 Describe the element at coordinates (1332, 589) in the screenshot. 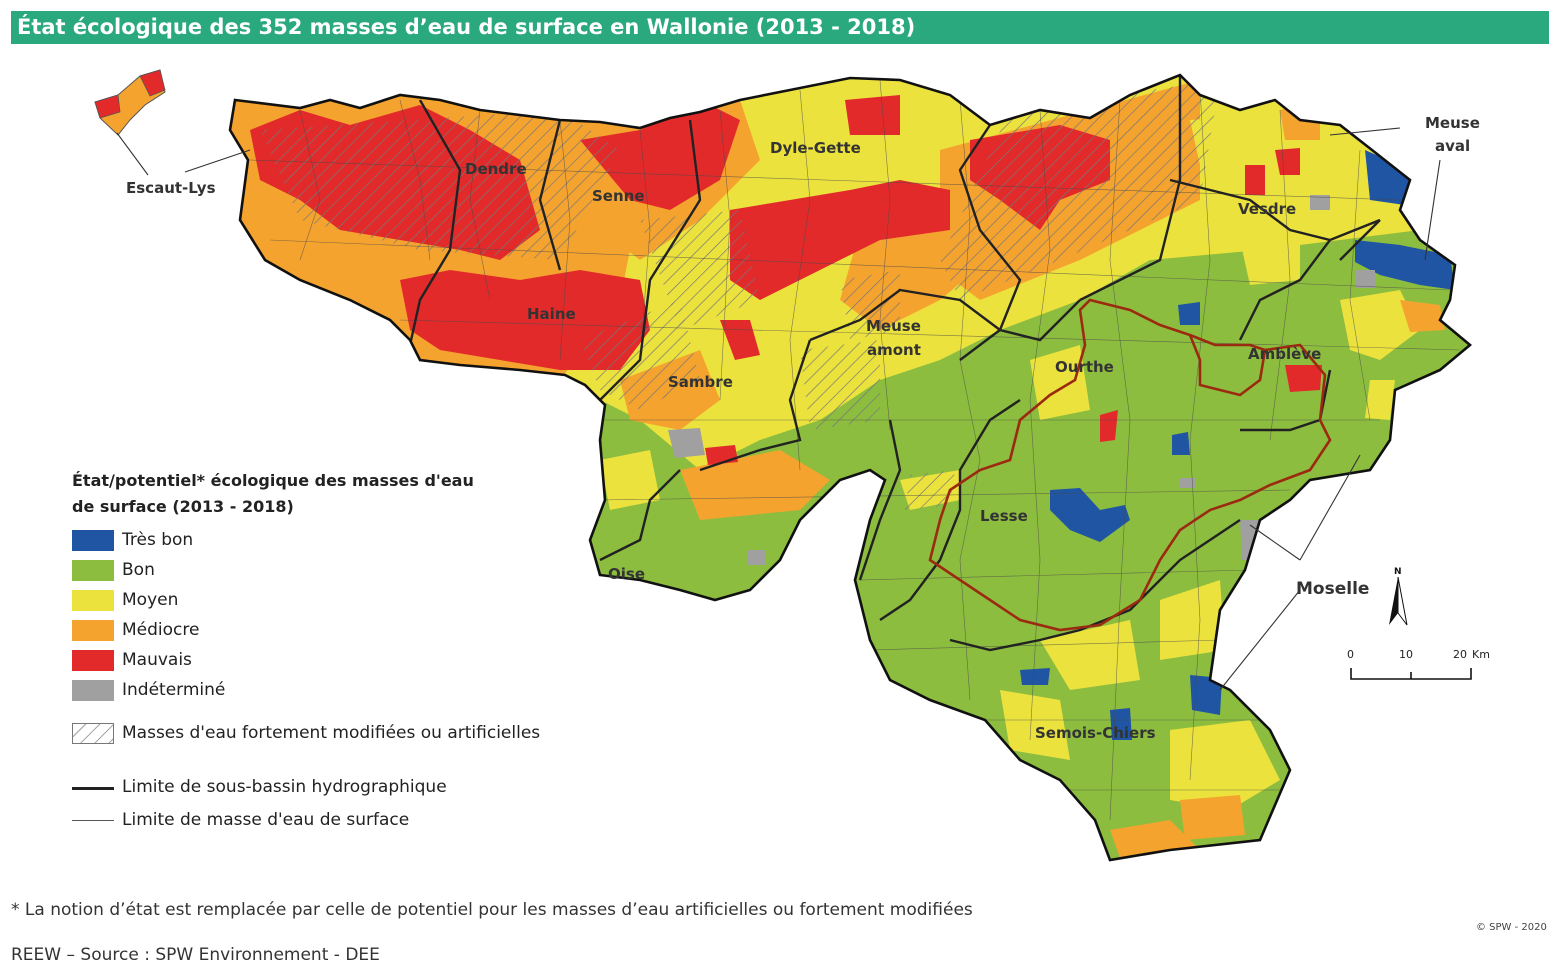

I see `label-moselle: Moselle` at that location.